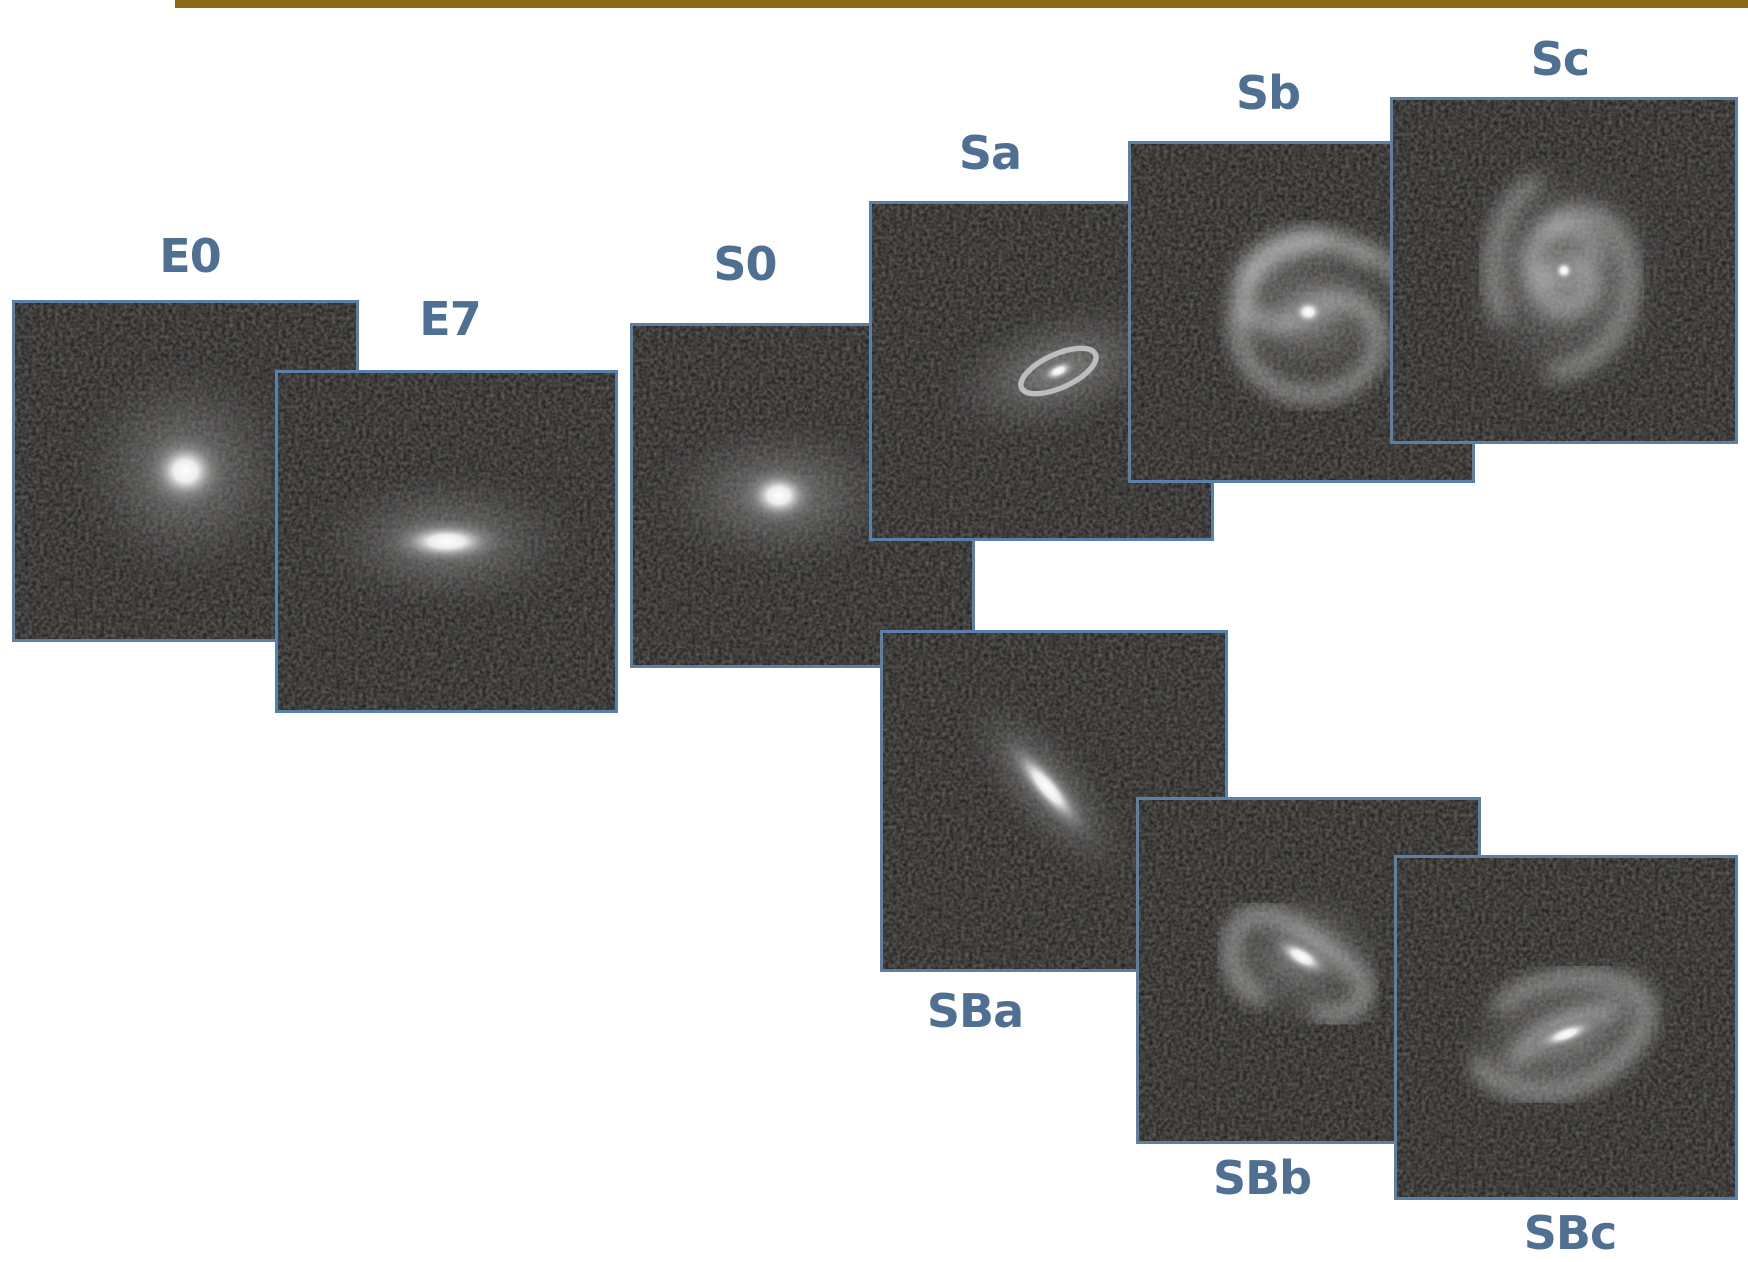  What do you see at coordinates (1262, 1178) in the screenshot?
I see `label-sbb: SBb` at bounding box center [1262, 1178].